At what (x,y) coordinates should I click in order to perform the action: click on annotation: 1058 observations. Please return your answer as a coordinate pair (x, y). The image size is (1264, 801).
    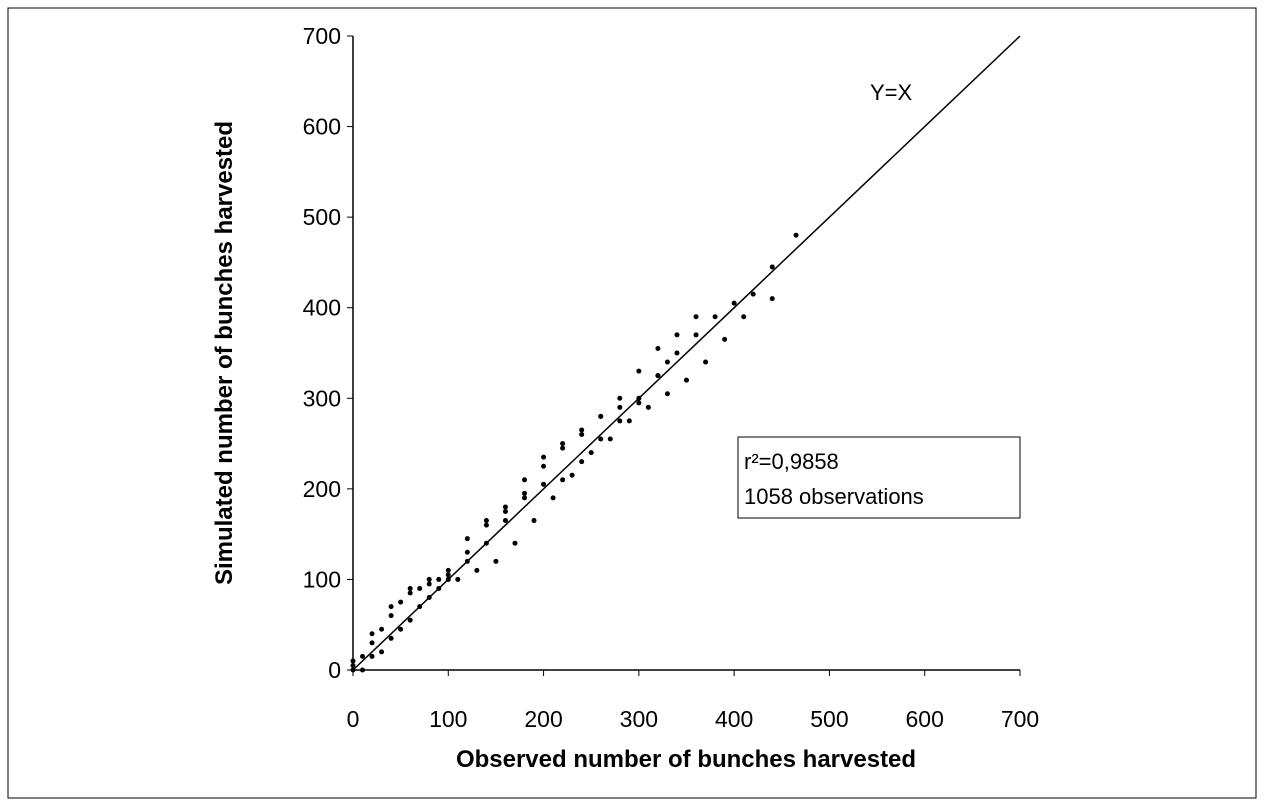
    Looking at the image, I should click on (834, 496).